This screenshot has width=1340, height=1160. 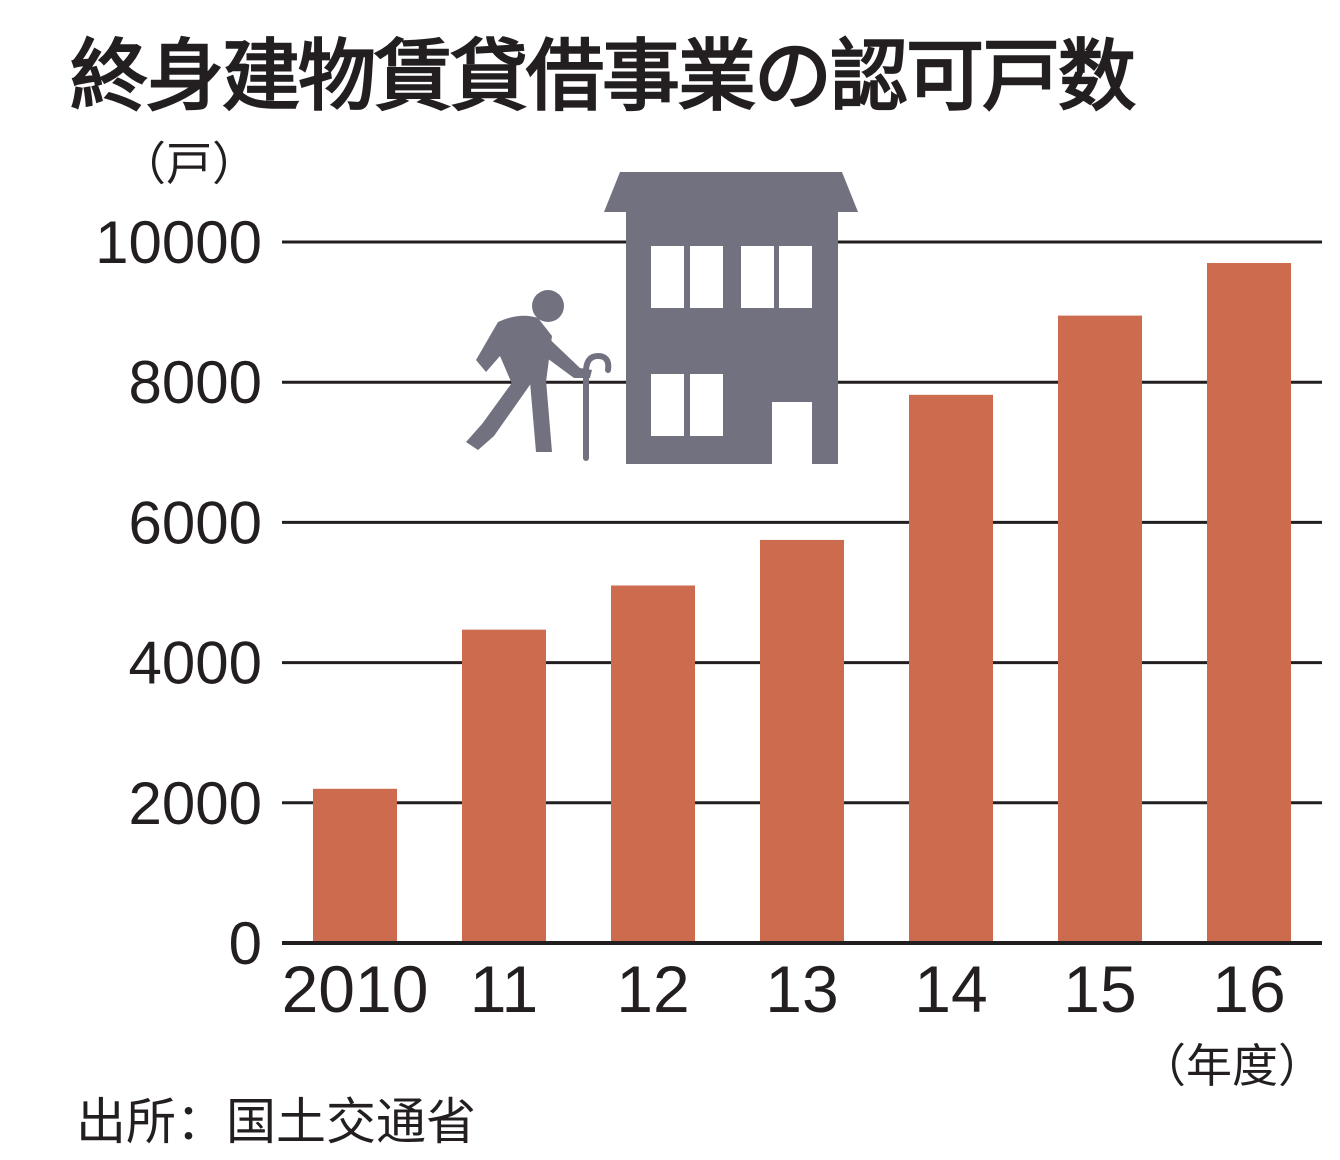 What do you see at coordinates (245, 943) in the screenshot?
I see `y-tick-label: 0` at bounding box center [245, 943].